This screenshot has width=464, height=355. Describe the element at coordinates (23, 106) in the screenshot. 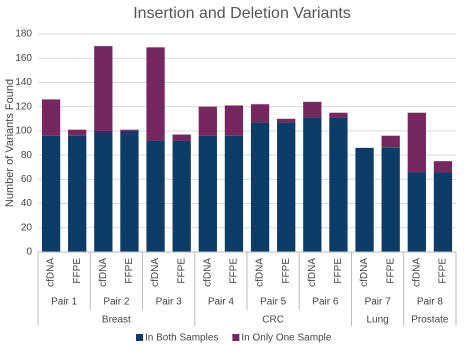

I see `y-tick-label: 120` at that location.